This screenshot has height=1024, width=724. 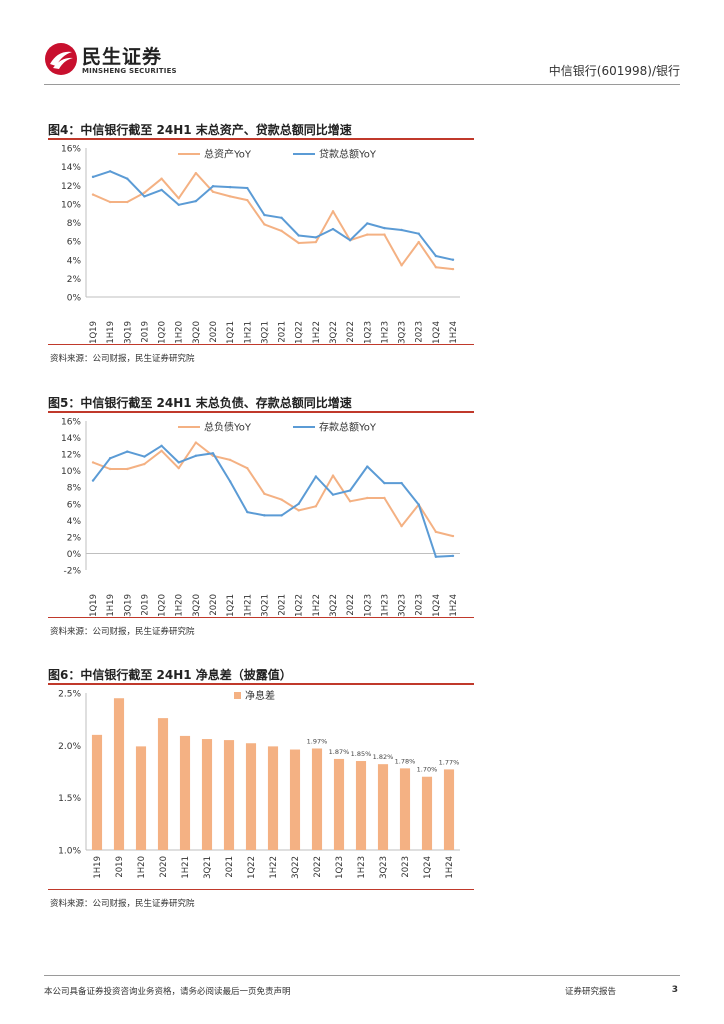 I want to click on legend-label: 总资产YoY, so click(x=228, y=154).